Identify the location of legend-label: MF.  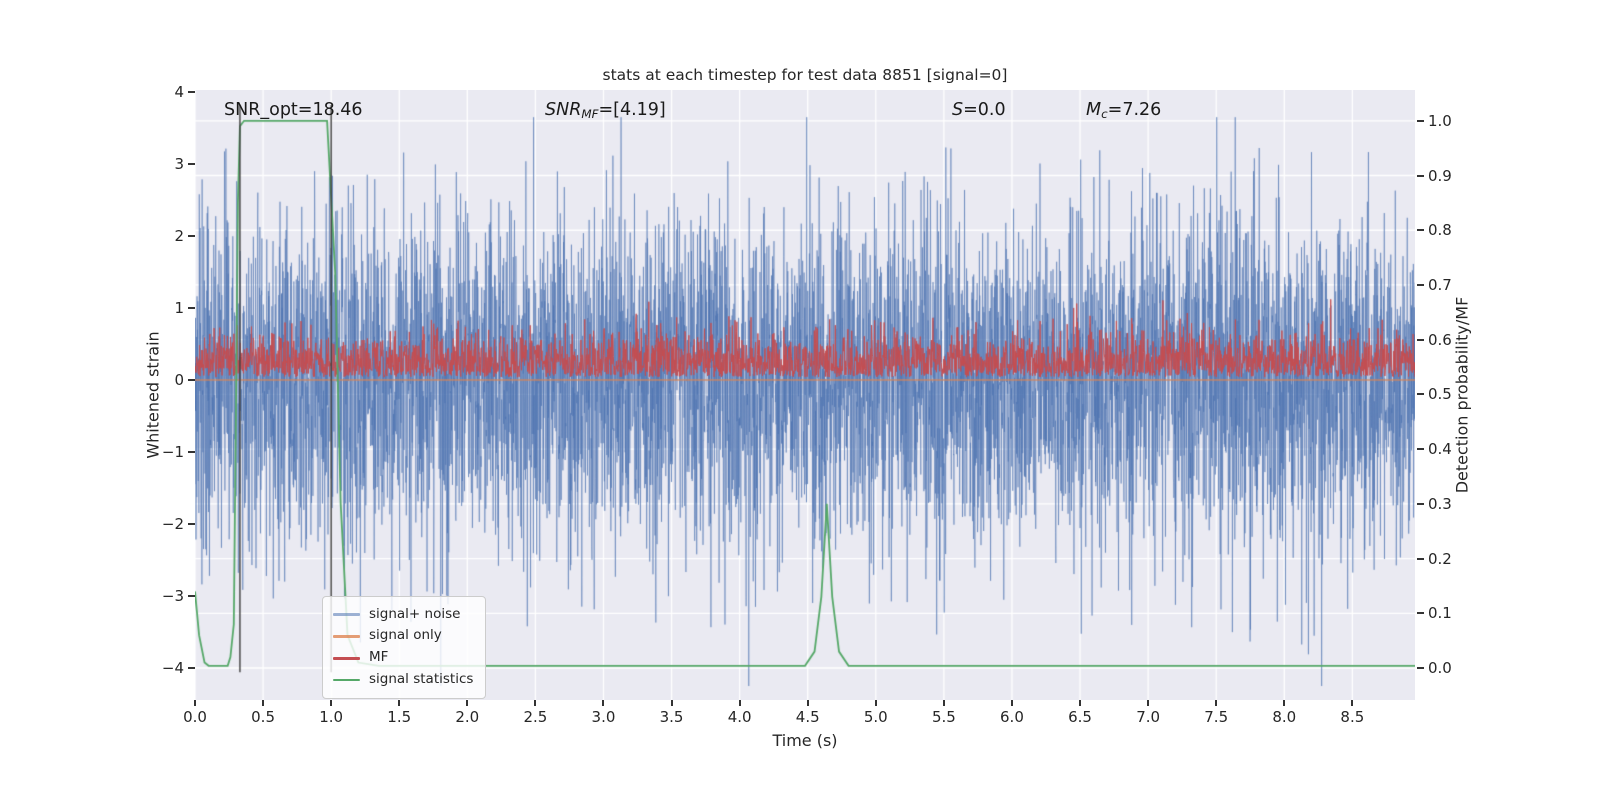
(379, 657).